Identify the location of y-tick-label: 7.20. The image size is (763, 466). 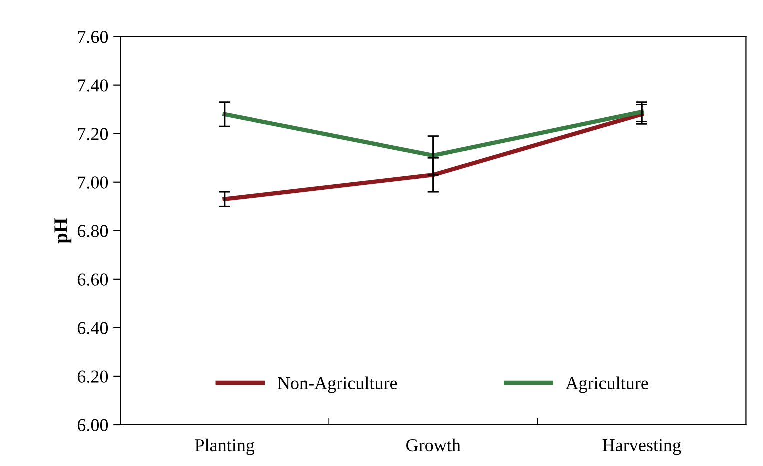
(93, 134).